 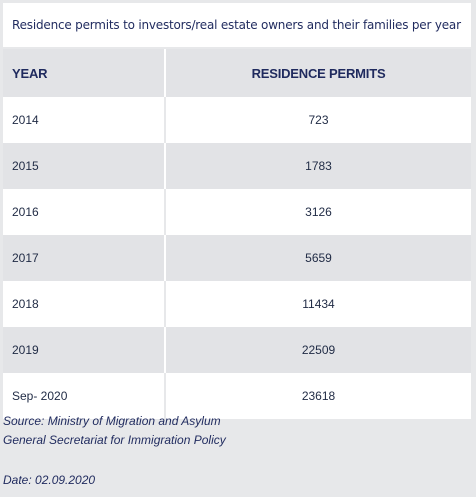 I want to click on cell-year: 2018, so click(x=84, y=304).